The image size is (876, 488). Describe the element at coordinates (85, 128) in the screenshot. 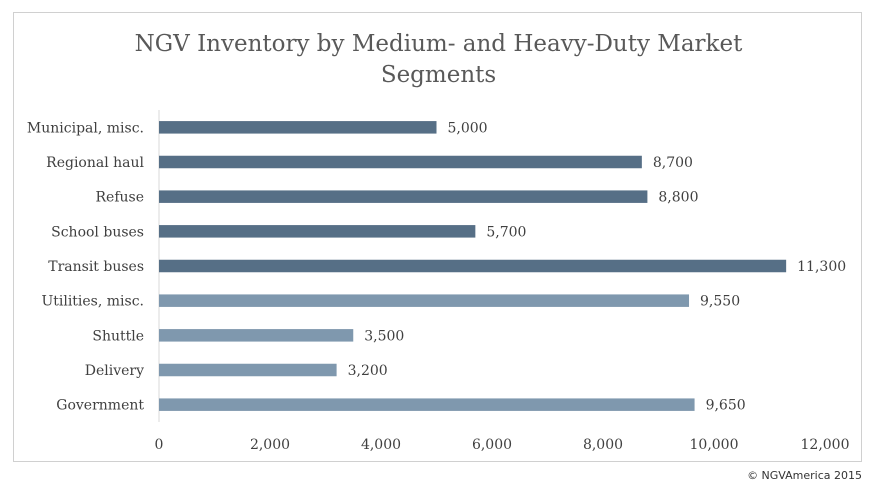

I see `category-label: Municipal, misc.` at that location.